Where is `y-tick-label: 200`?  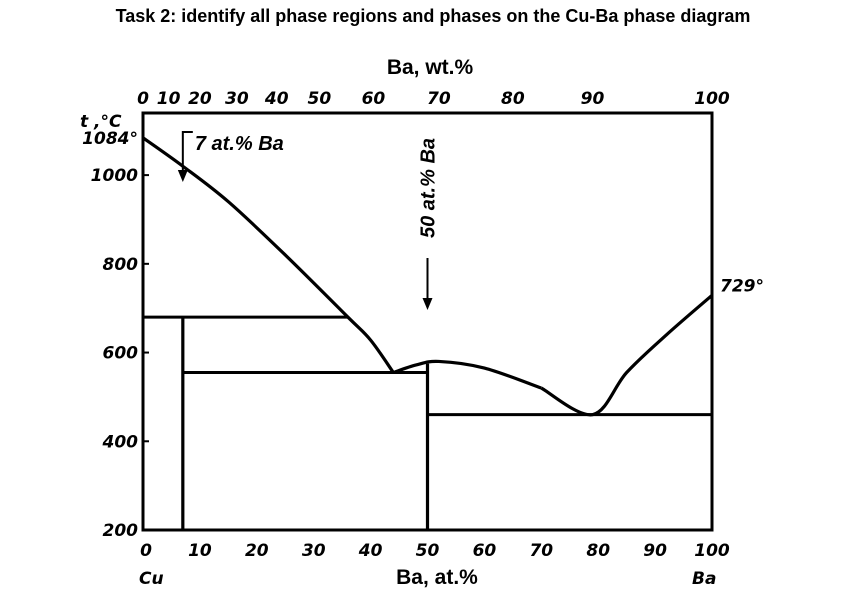
y-tick-label: 200 is located at coordinates (121, 531).